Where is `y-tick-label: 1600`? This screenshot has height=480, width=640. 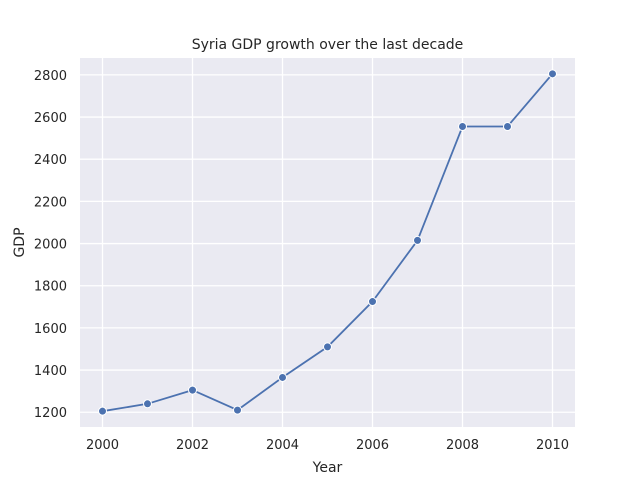
y-tick-label: 1600 is located at coordinates (50, 329).